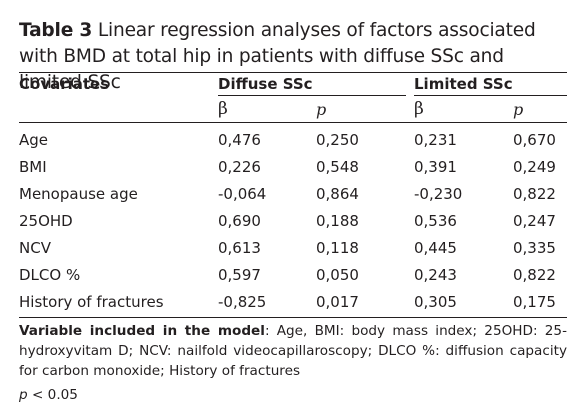 This screenshot has height=417, width=587. I want to click on cell-p-diffuse: 0,864, so click(337, 194).